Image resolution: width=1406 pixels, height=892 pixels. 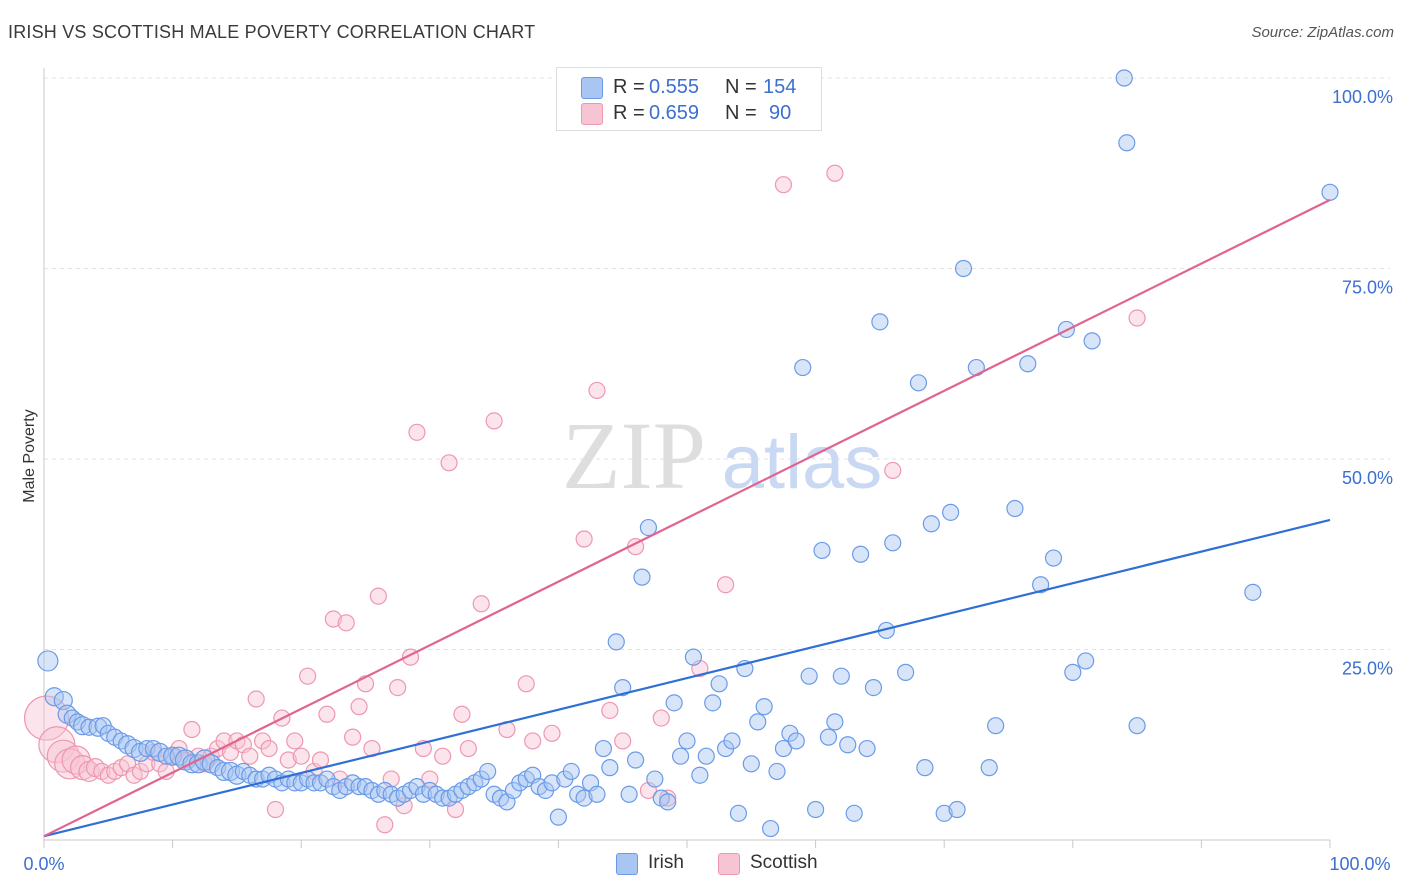 I want to click on legend-swatch-scottish, so click(x=592, y=114).